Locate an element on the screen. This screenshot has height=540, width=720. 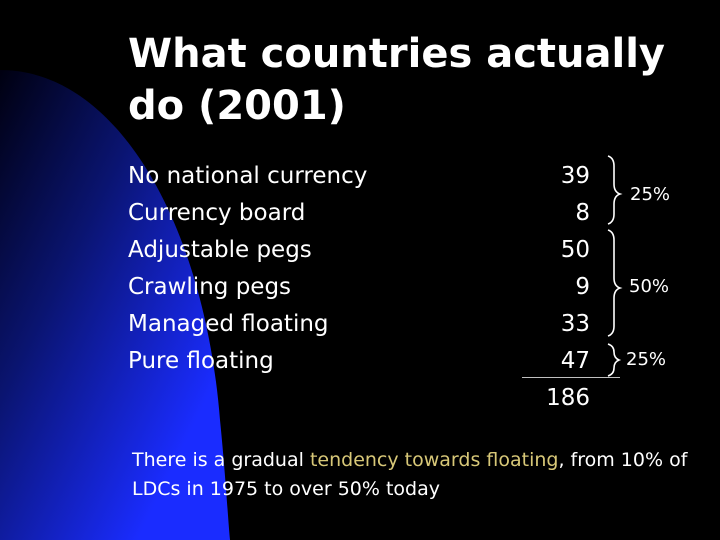
share-group-1: 25% is located at coordinates (650, 194).